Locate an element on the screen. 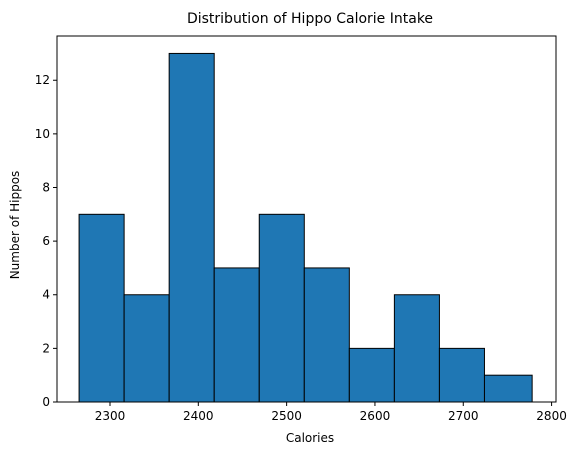 This screenshot has height=455, width=576. y-tick-label: 10 is located at coordinates (42, 134).